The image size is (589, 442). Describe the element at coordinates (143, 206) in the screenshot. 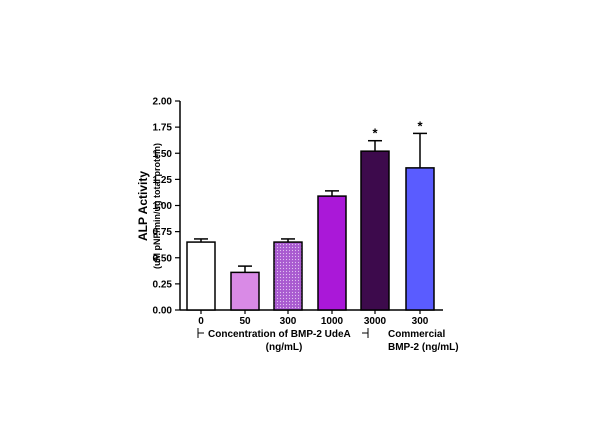

I see `y-axis-label: ALP Activity` at that location.